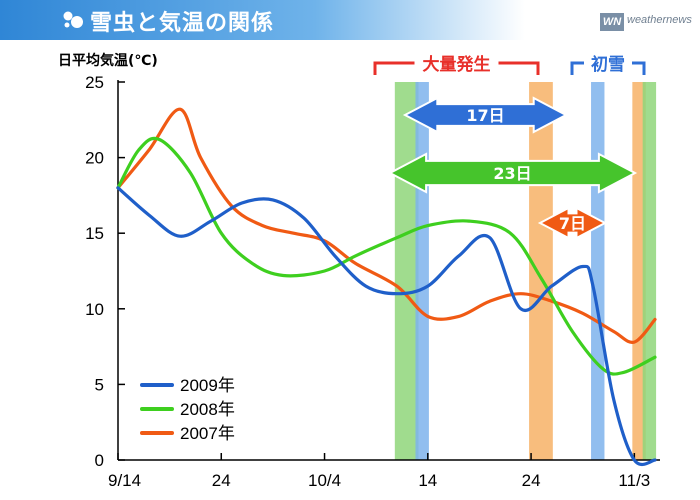  Describe the element at coordinates (207, 433) in the screenshot. I see `legend-label-2007年: 2007年` at that location.